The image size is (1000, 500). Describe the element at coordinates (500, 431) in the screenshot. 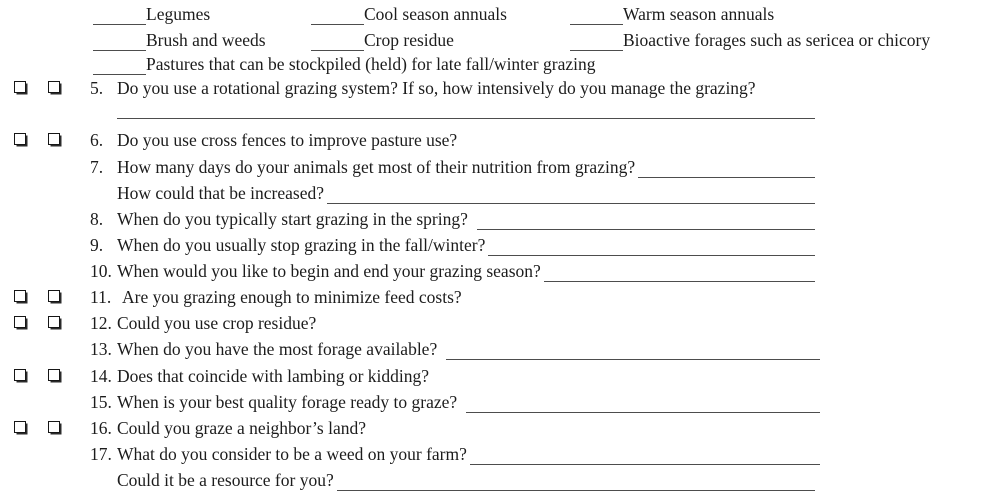

I see `question-row-16: 16. Could you graze a neighbor’s land?` at that location.